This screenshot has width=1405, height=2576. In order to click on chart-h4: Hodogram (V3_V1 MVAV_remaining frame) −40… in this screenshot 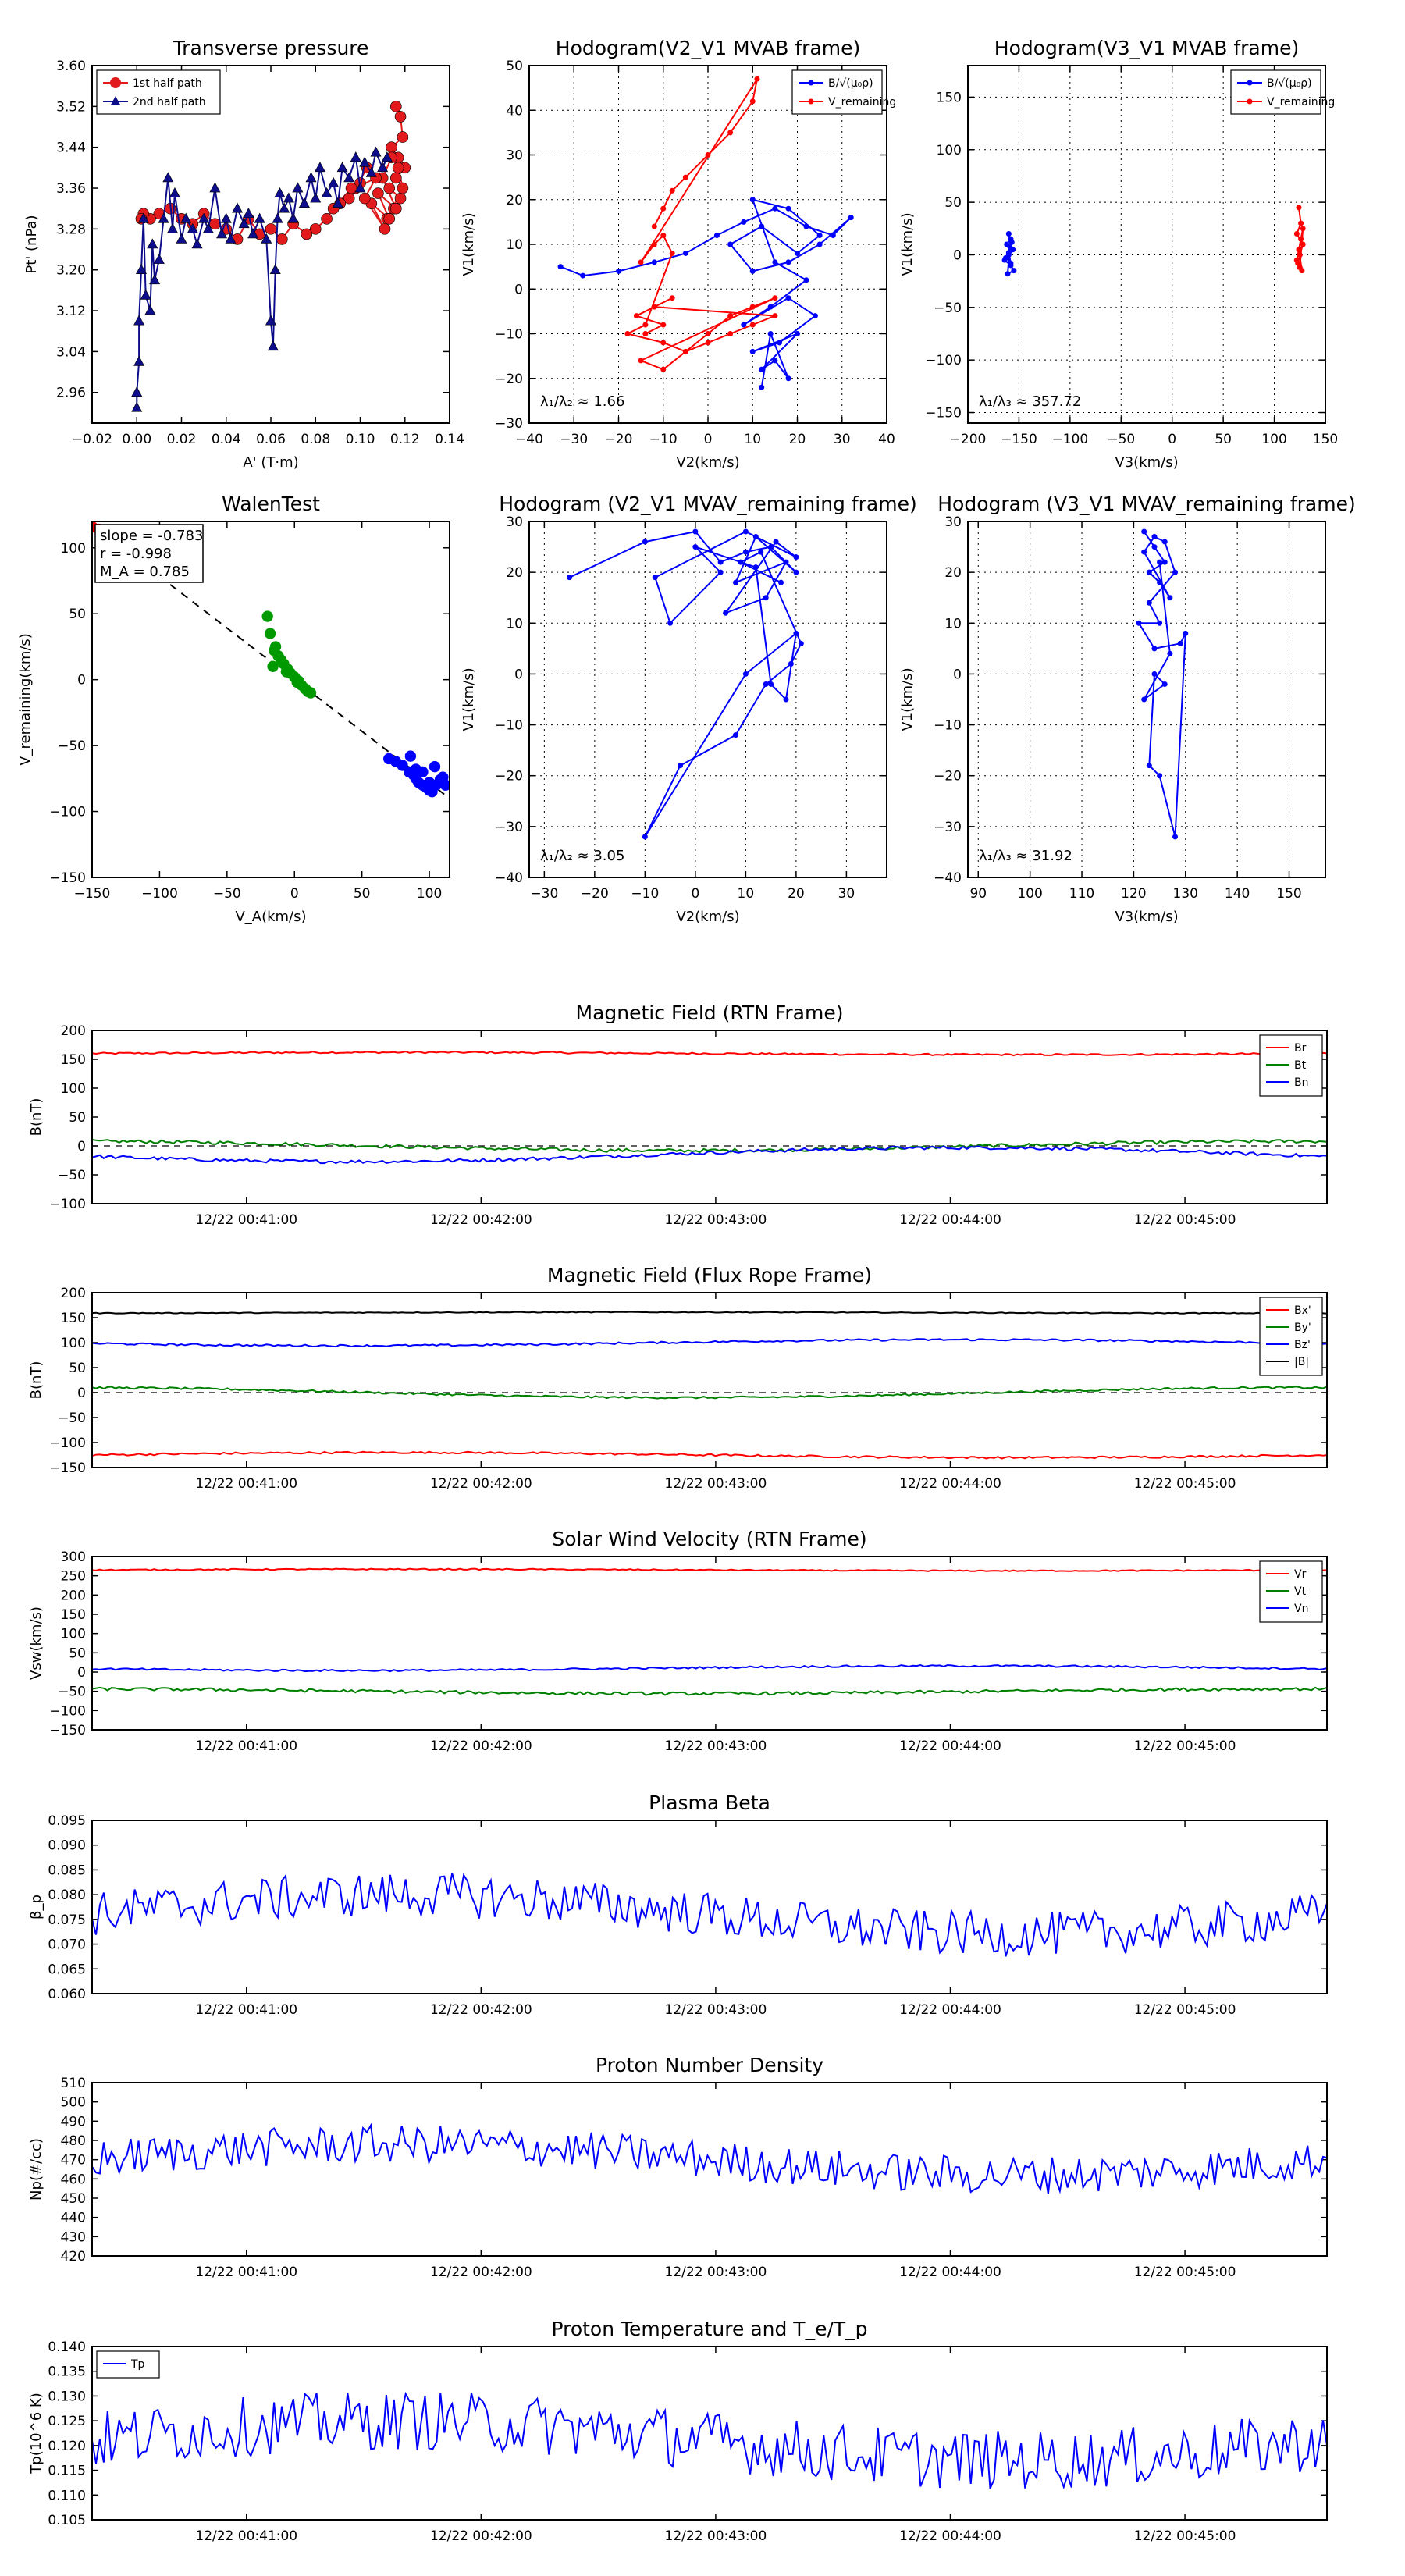, I will do `click(1128, 709)`.